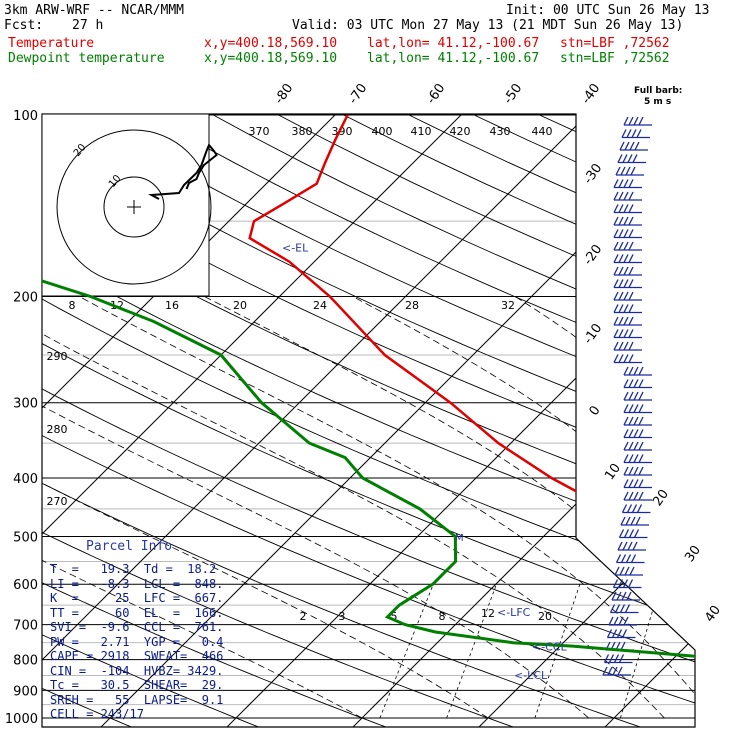 The width and height of the screenshot is (740, 740). What do you see at coordinates (137, 612) in the screenshot?
I see `parcel-info-row: TT = 60 EL = 166.` at bounding box center [137, 612].